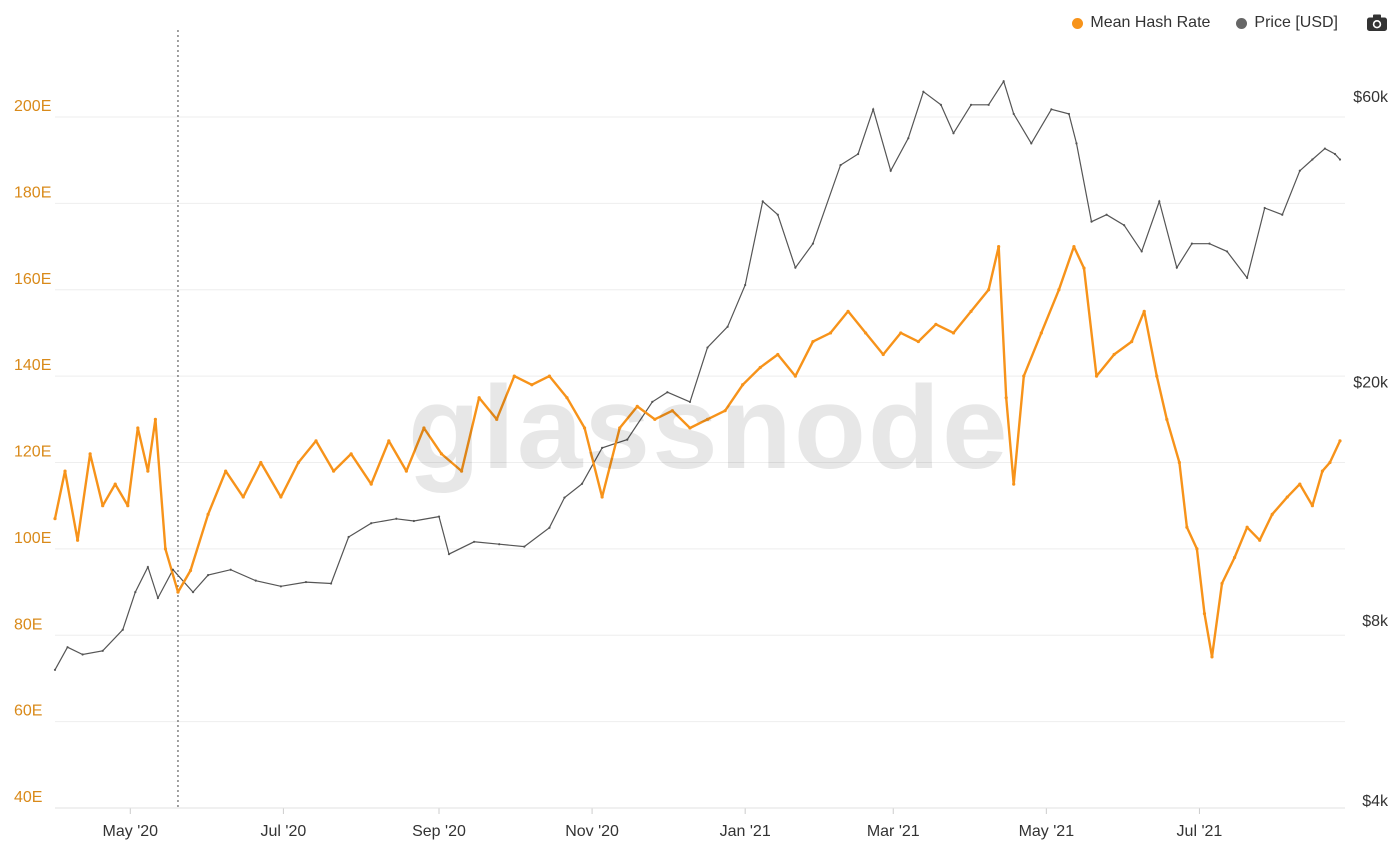  Describe the element at coordinates (1371, 383) in the screenshot. I see `right-tick-label: $20k` at that location.